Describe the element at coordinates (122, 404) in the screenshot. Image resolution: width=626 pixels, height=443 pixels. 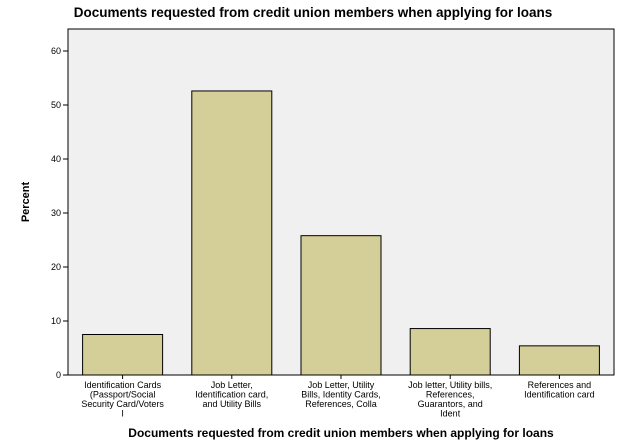
I see `x-category-label-line: Security Card/Voters` at that location.